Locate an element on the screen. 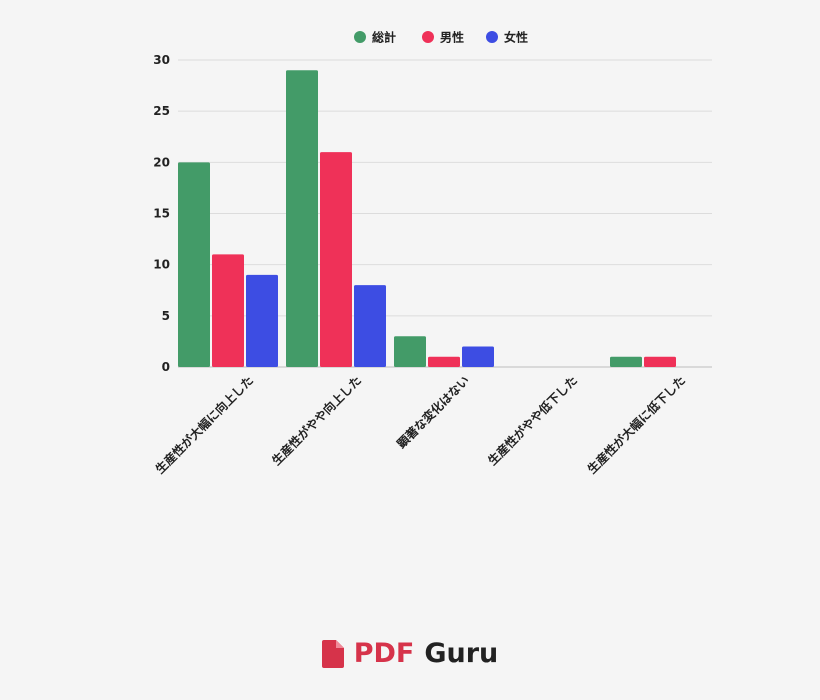 This screenshot has height=700, width=820. y-tick-label: 20 is located at coordinates (161, 162).